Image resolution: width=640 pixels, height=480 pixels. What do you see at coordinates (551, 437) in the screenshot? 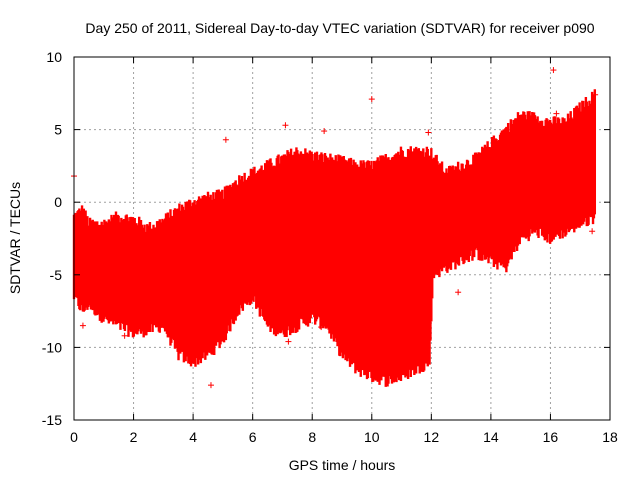
I see `x-tick-label: 16` at bounding box center [551, 437].